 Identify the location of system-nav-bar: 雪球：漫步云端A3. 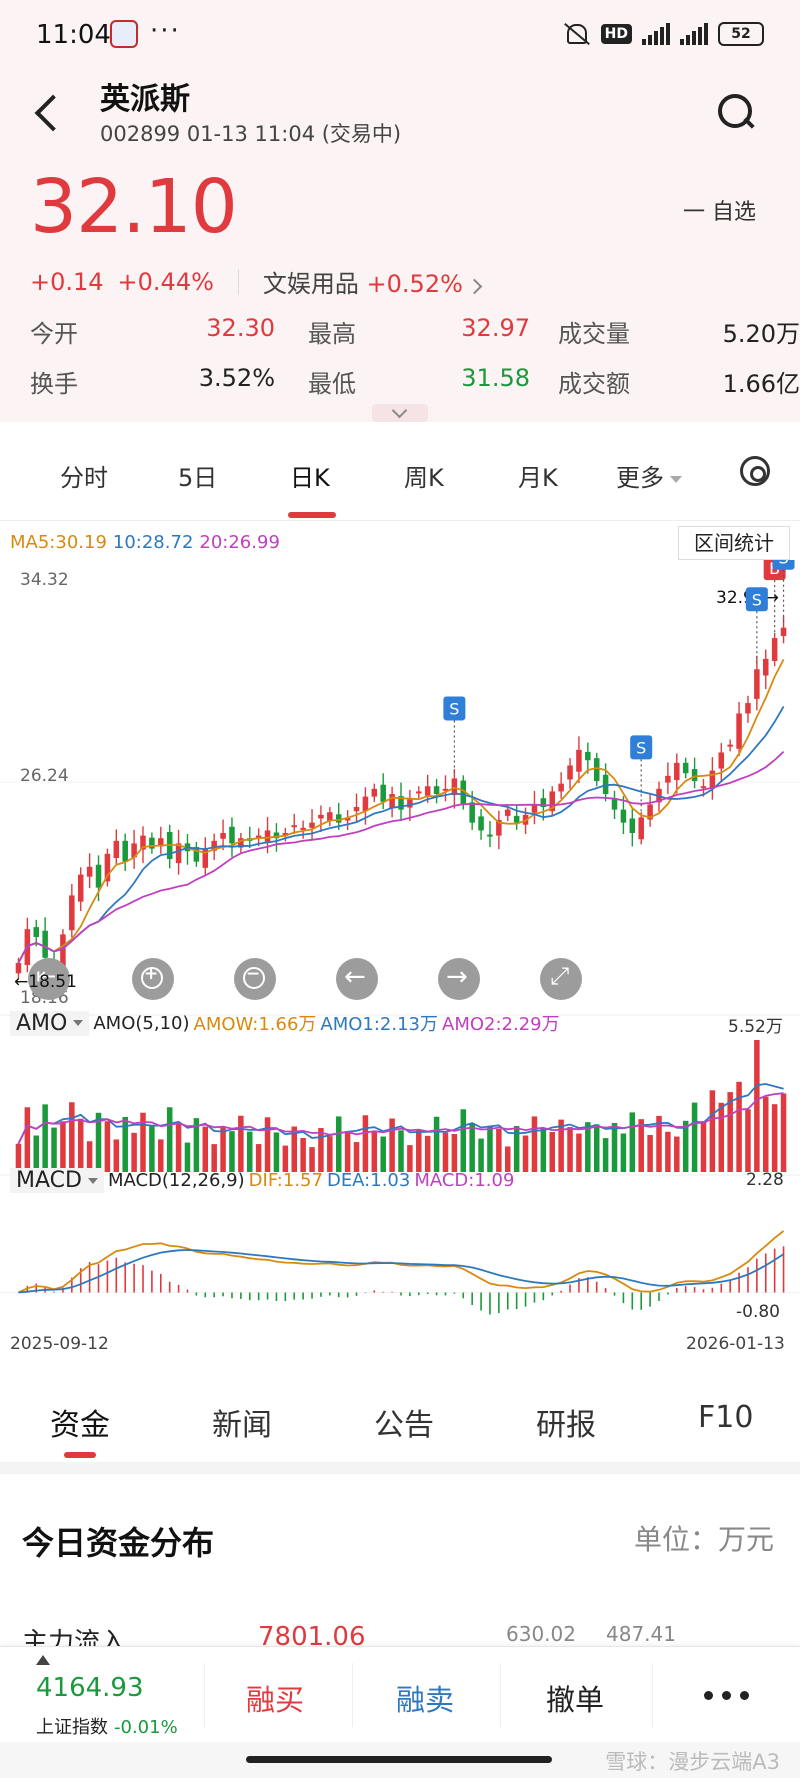
(400, 1760).